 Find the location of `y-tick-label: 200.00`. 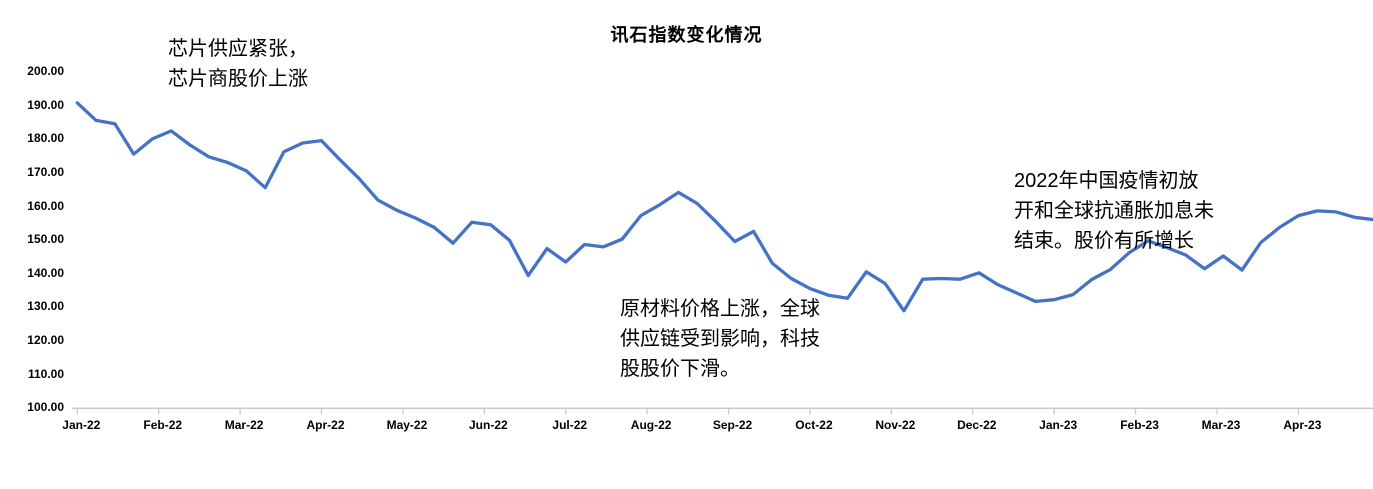

y-tick-label: 200.00 is located at coordinates (45, 71).